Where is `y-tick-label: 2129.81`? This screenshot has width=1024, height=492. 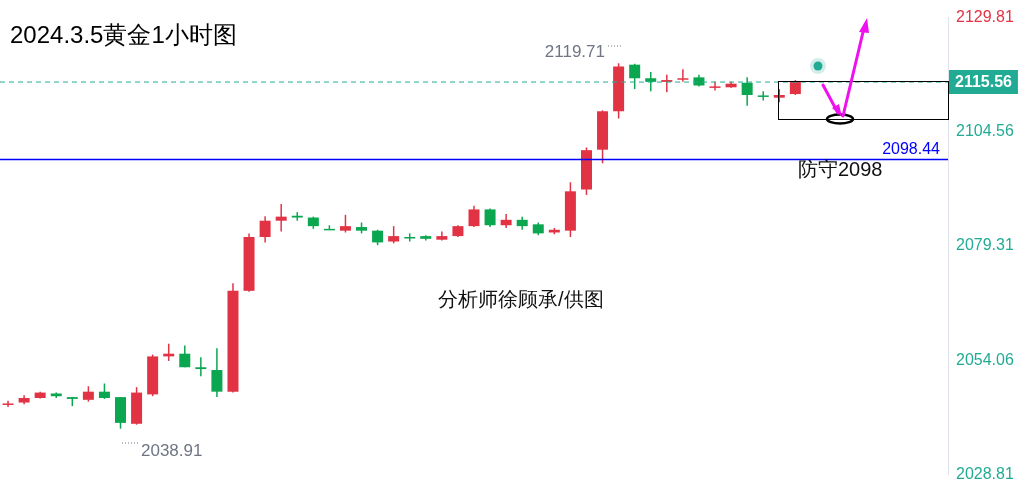
y-tick-label: 2129.81 is located at coordinates (985, 17).